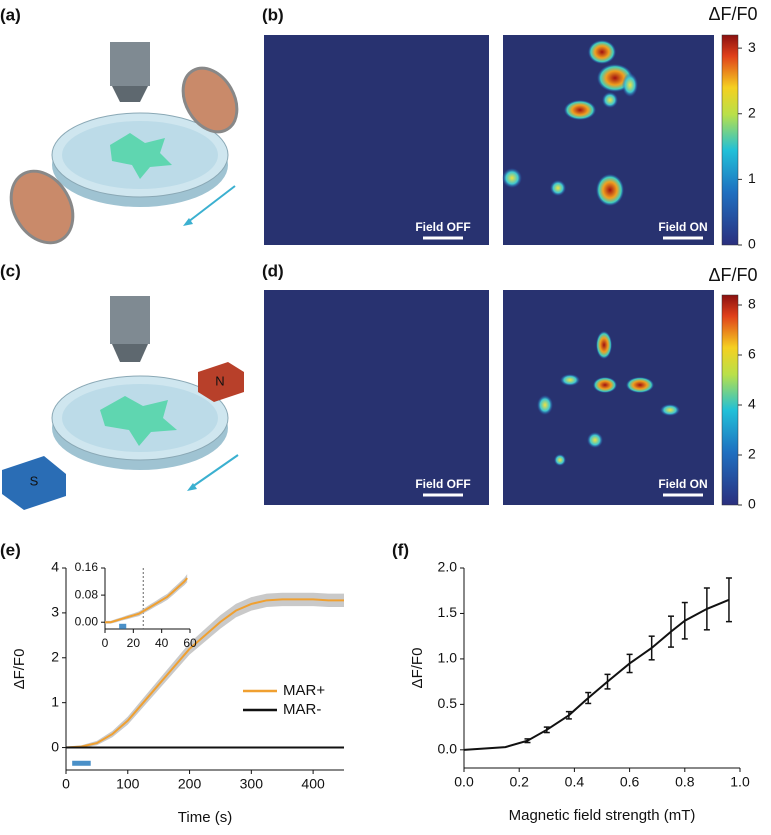 This screenshot has width=771, height=835. What do you see at coordinates (752, 354) in the screenshot?
I see `colorbar-tick-label: 6` at bounding box center [752, 354].